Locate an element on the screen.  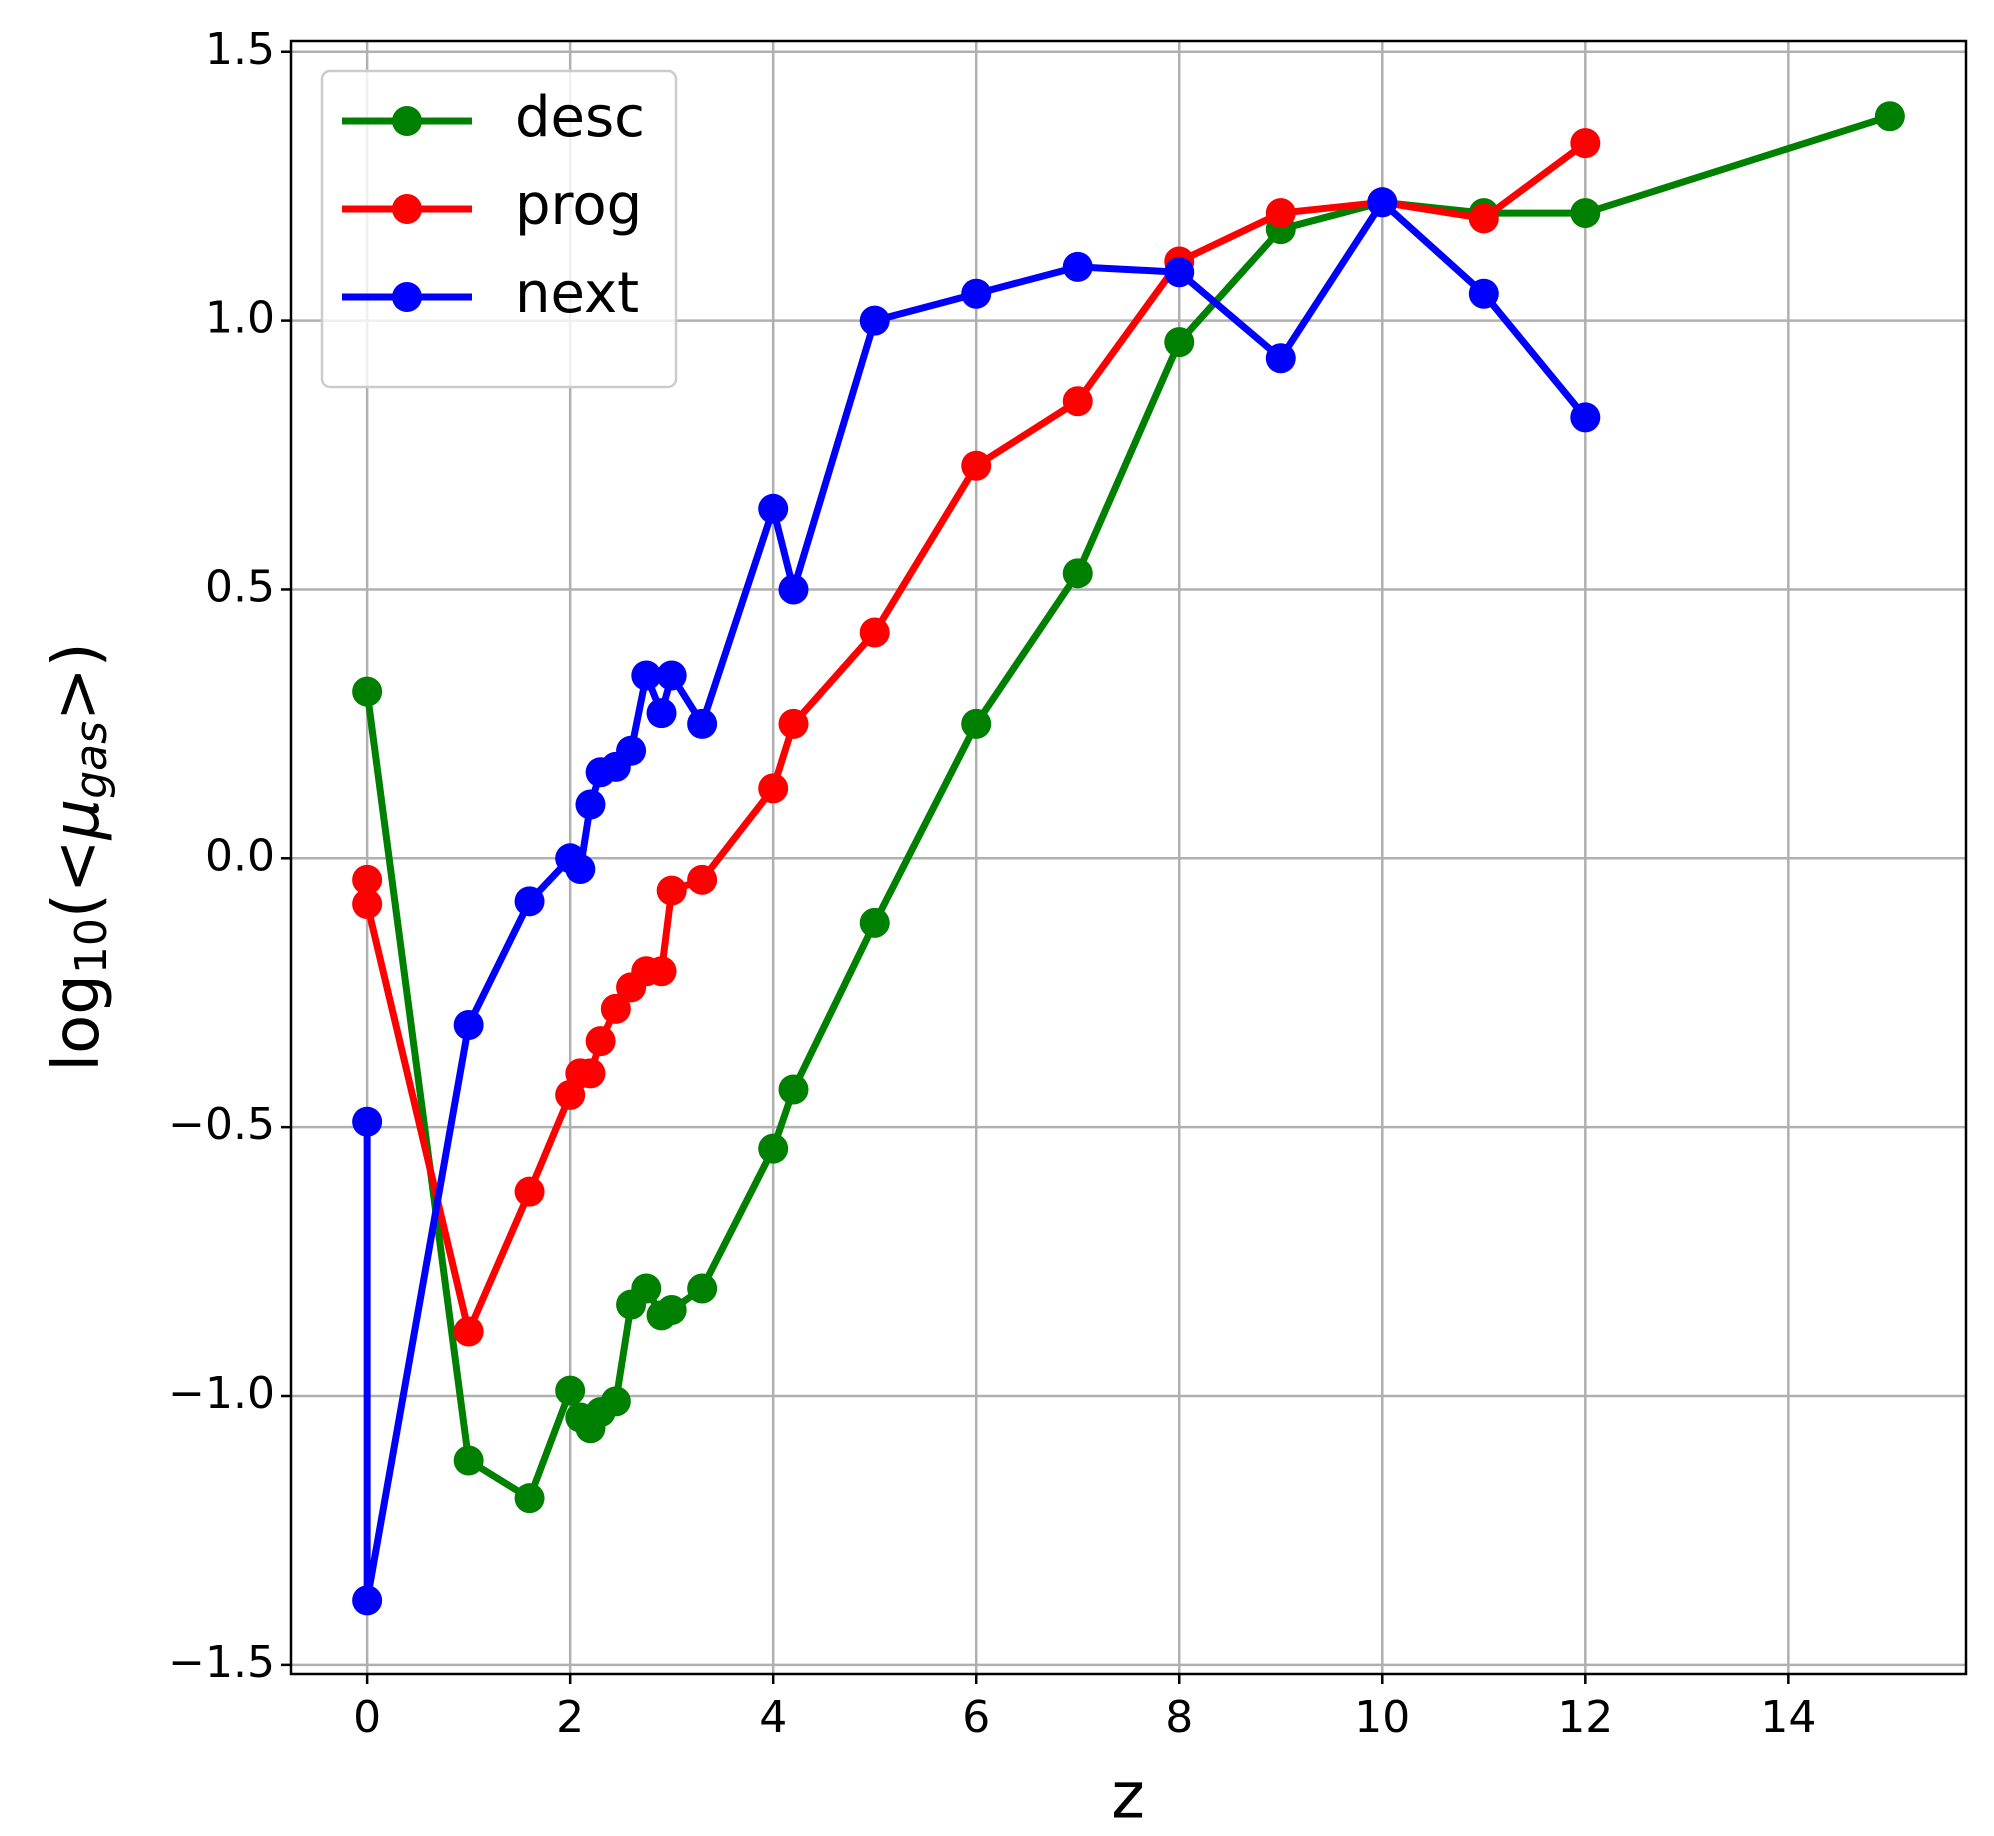
legend-label: prog is located at coordinates (578, 205).